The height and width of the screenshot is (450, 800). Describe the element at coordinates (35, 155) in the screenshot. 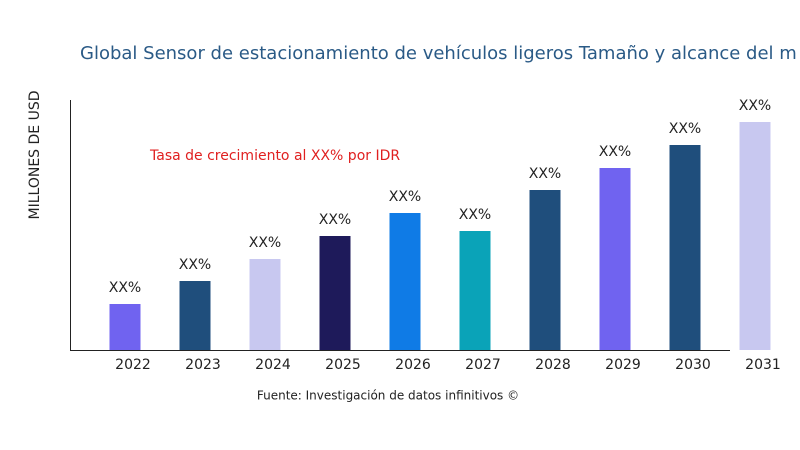

I see `y-axis-label: MILLONES DE USD` at that location.